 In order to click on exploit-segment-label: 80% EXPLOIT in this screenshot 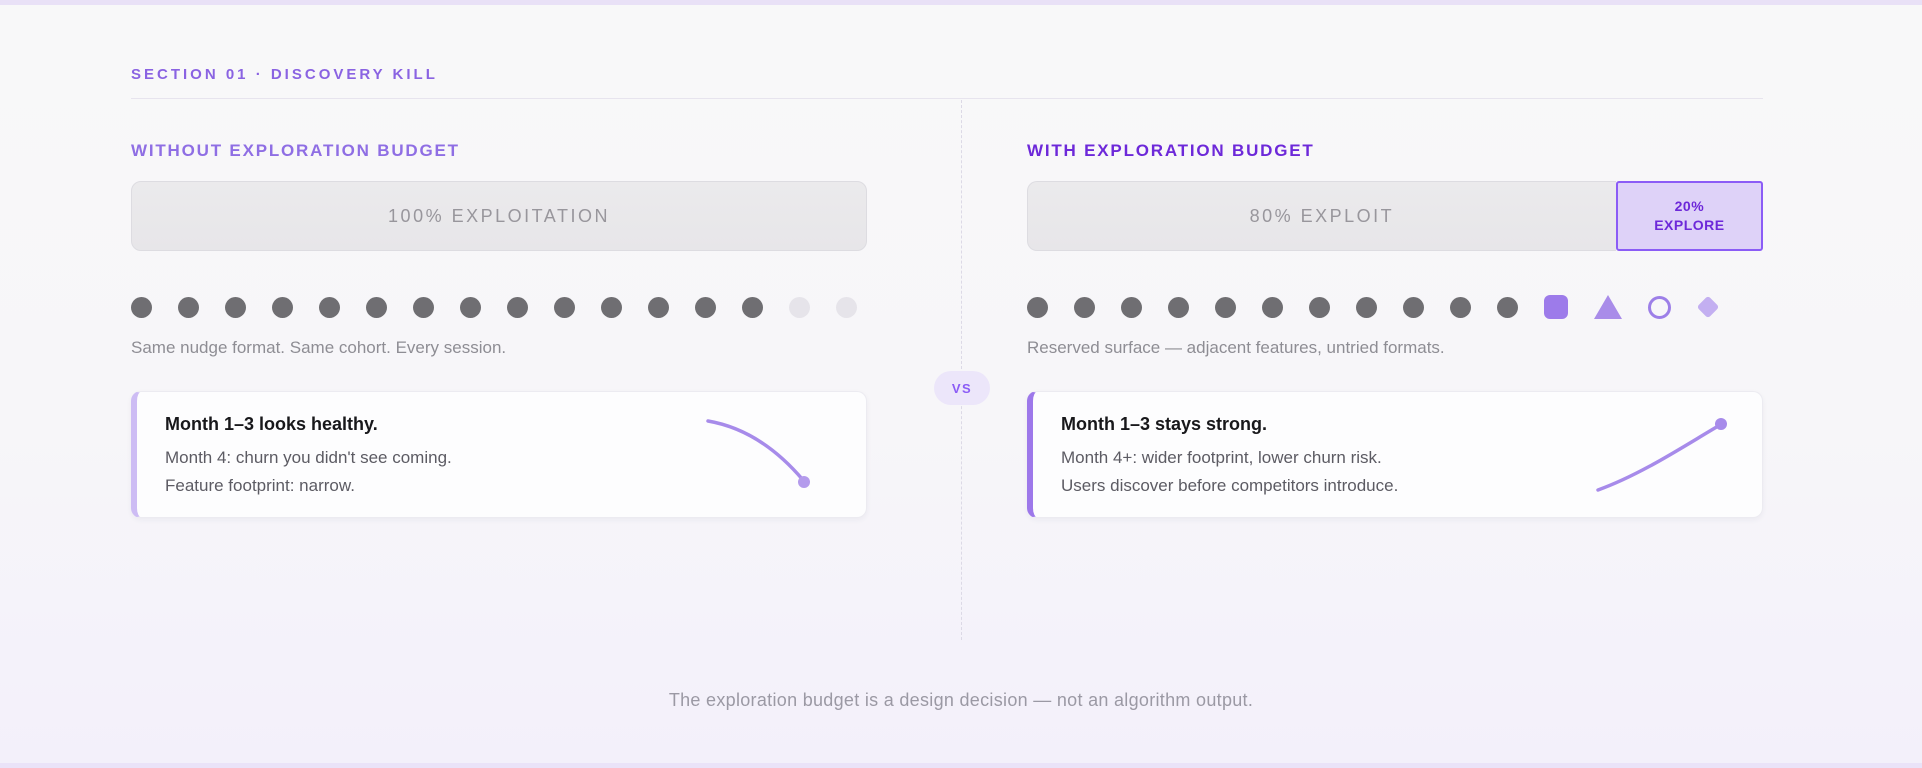, I will do `click(1322, 215)`.